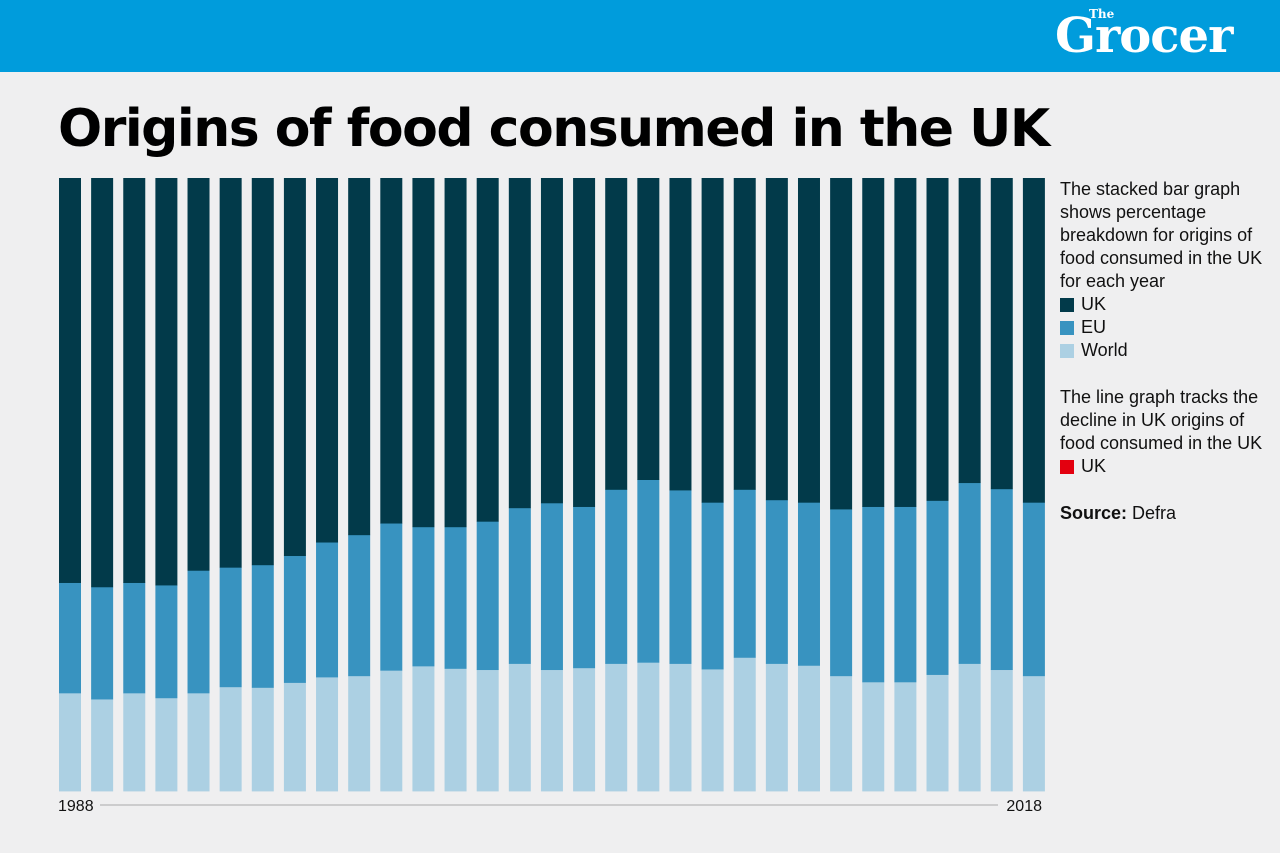 This screenshot has width=1280, height=853. I want to click on bar-world-2000, so click(455, 730).